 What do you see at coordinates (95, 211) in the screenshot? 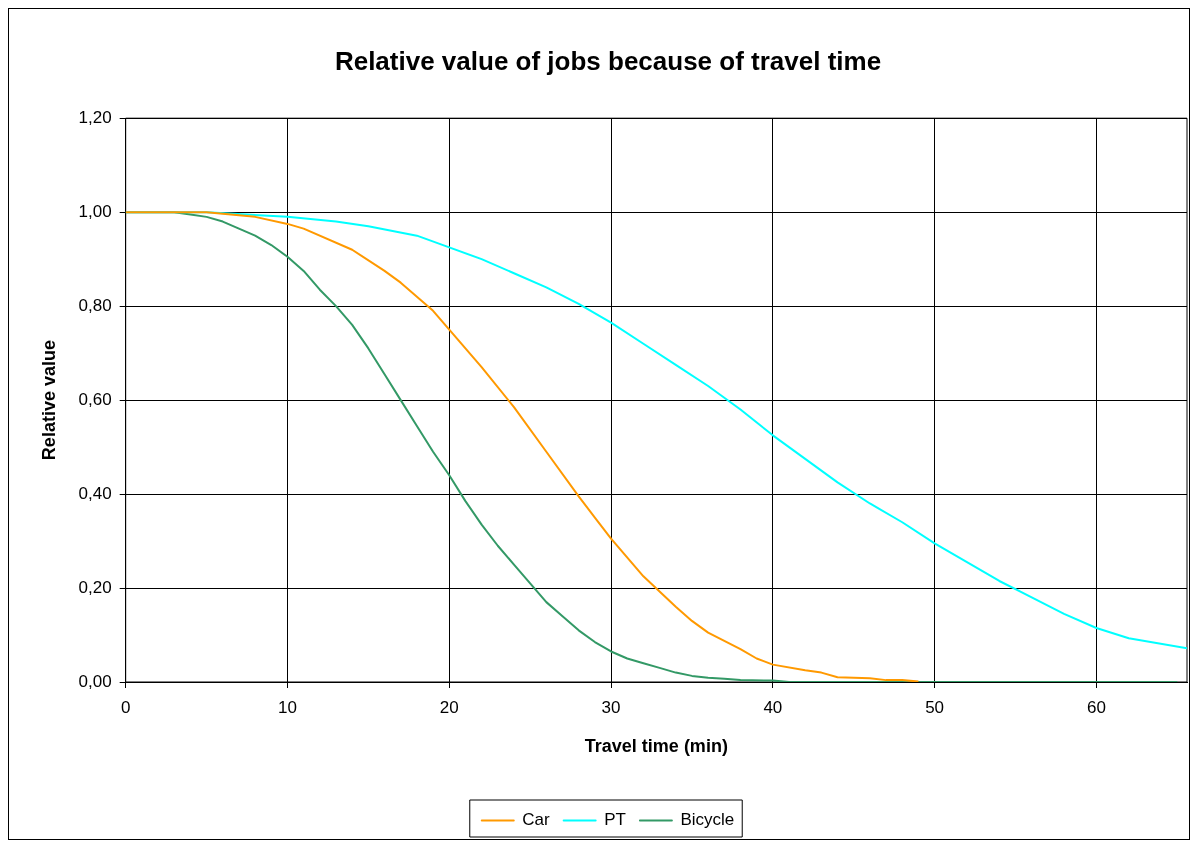
I see `y-tick-label: 1,00` at bounding box center [95, 211].